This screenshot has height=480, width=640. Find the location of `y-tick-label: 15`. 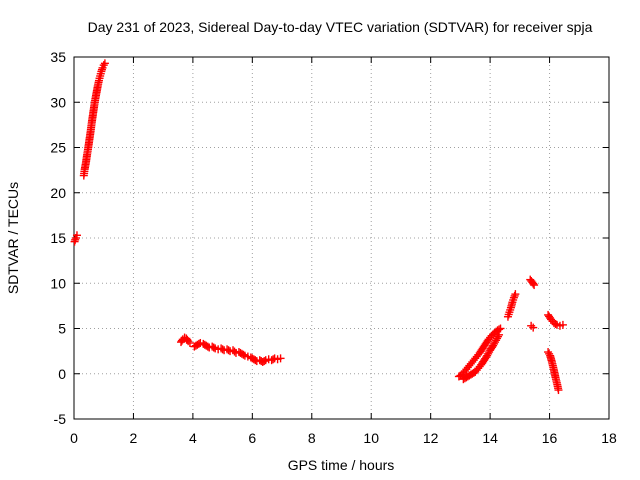

y-tick-label: 15 is located at coordinates (58, 238).